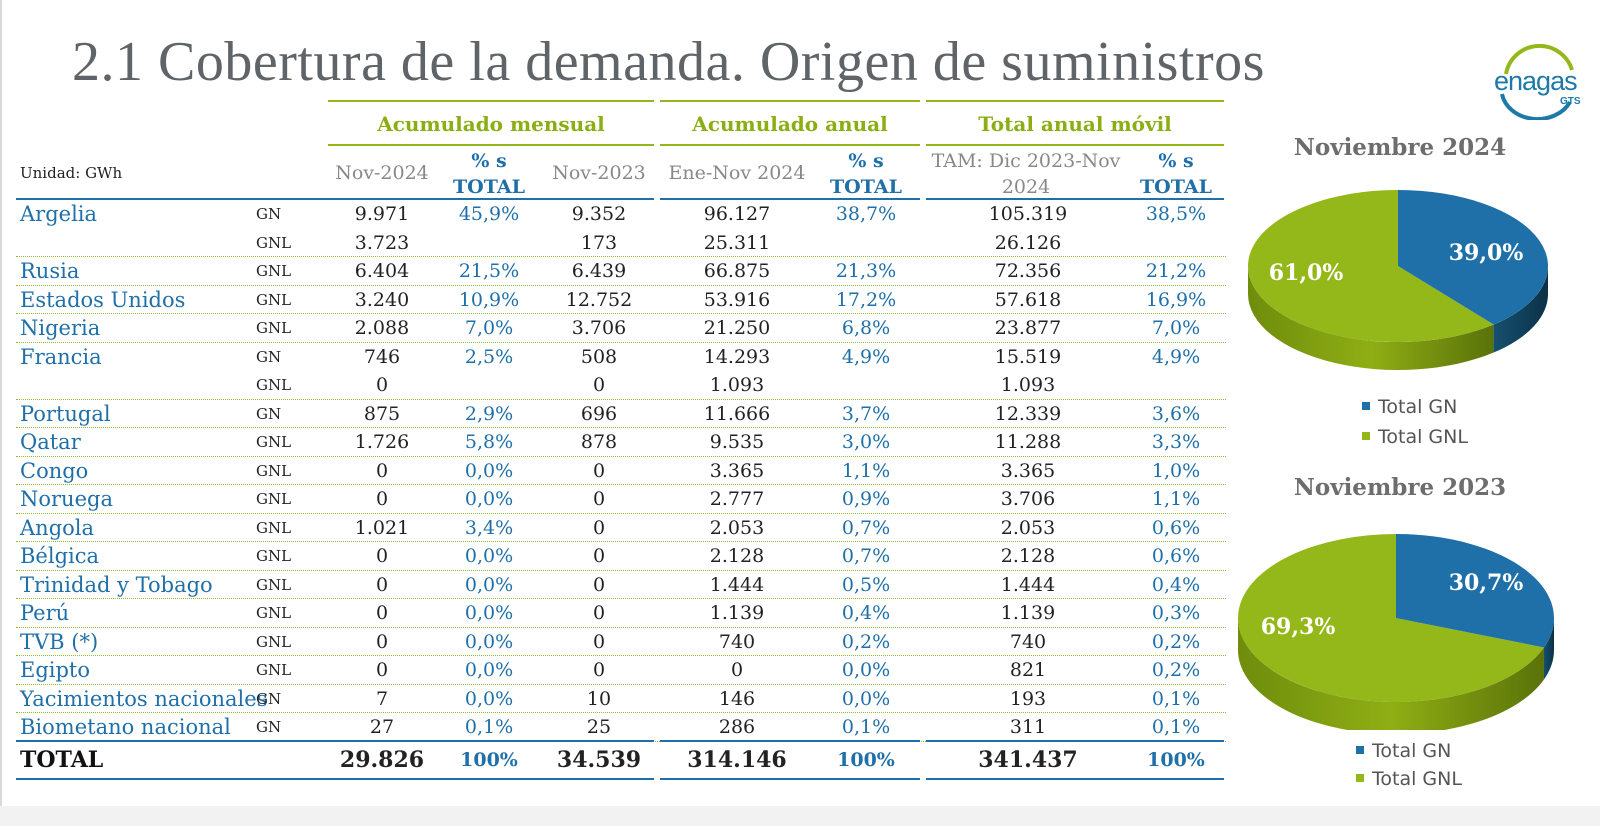 Image resolution: width=1600 pixels, height=826 pixels. I want to click on cell-pct-mensual: 45,9%, so click(489, 214).